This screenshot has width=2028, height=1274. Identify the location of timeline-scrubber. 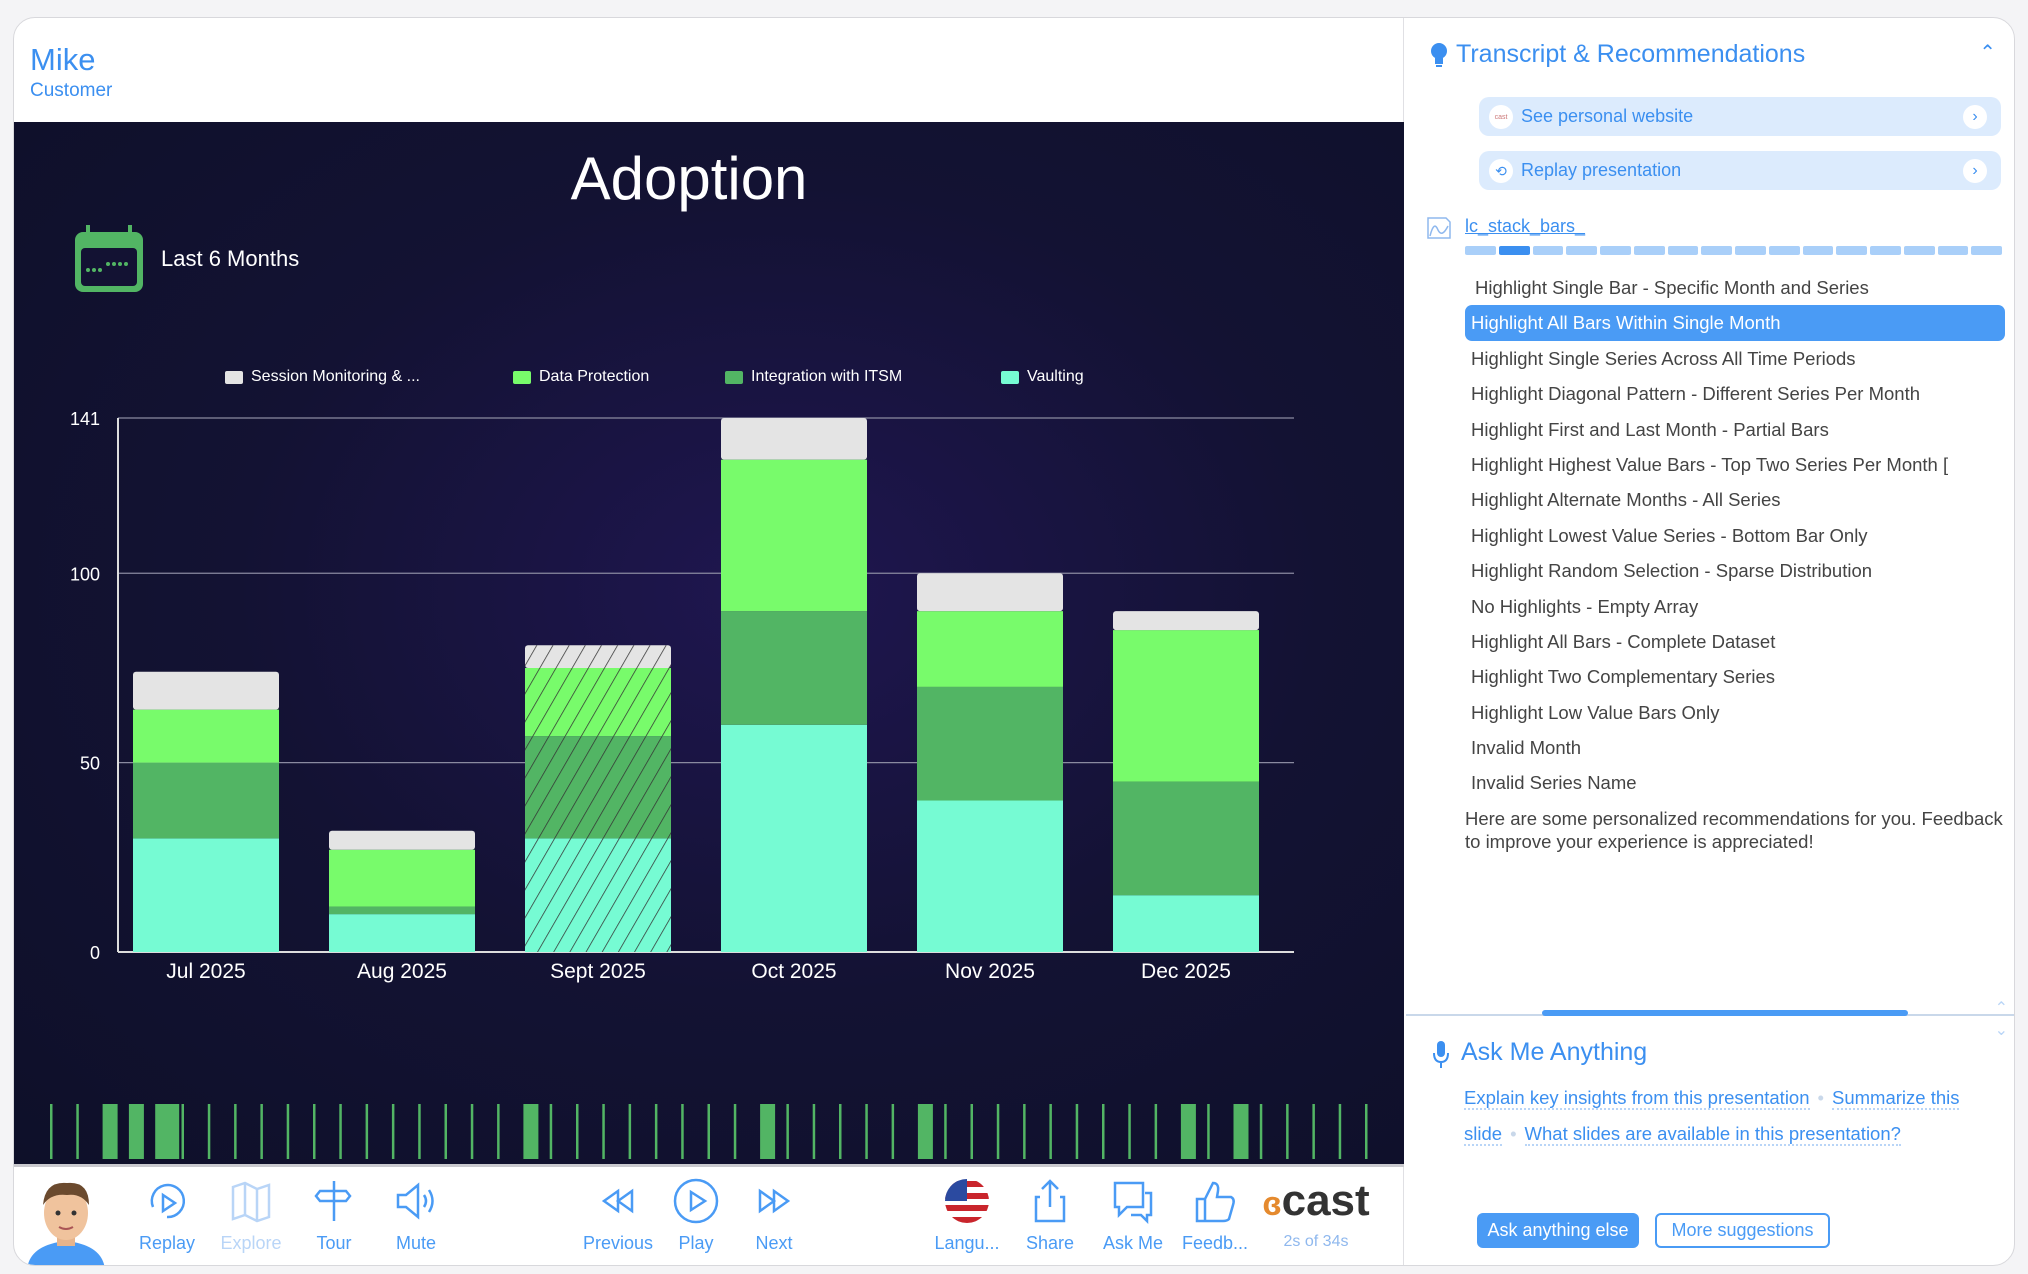
(709, 1131).